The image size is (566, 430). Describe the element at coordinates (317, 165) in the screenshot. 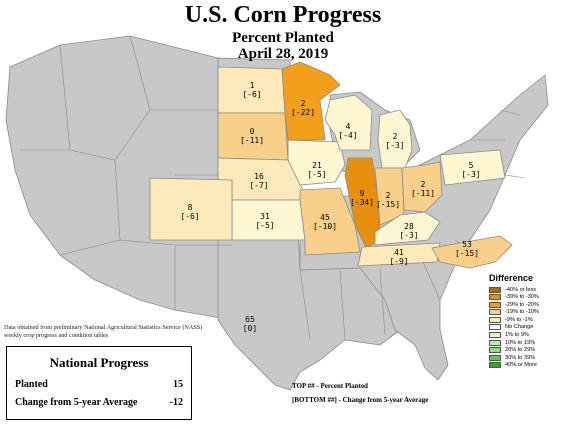

I see `state-label-ia-top: 21` at that location.